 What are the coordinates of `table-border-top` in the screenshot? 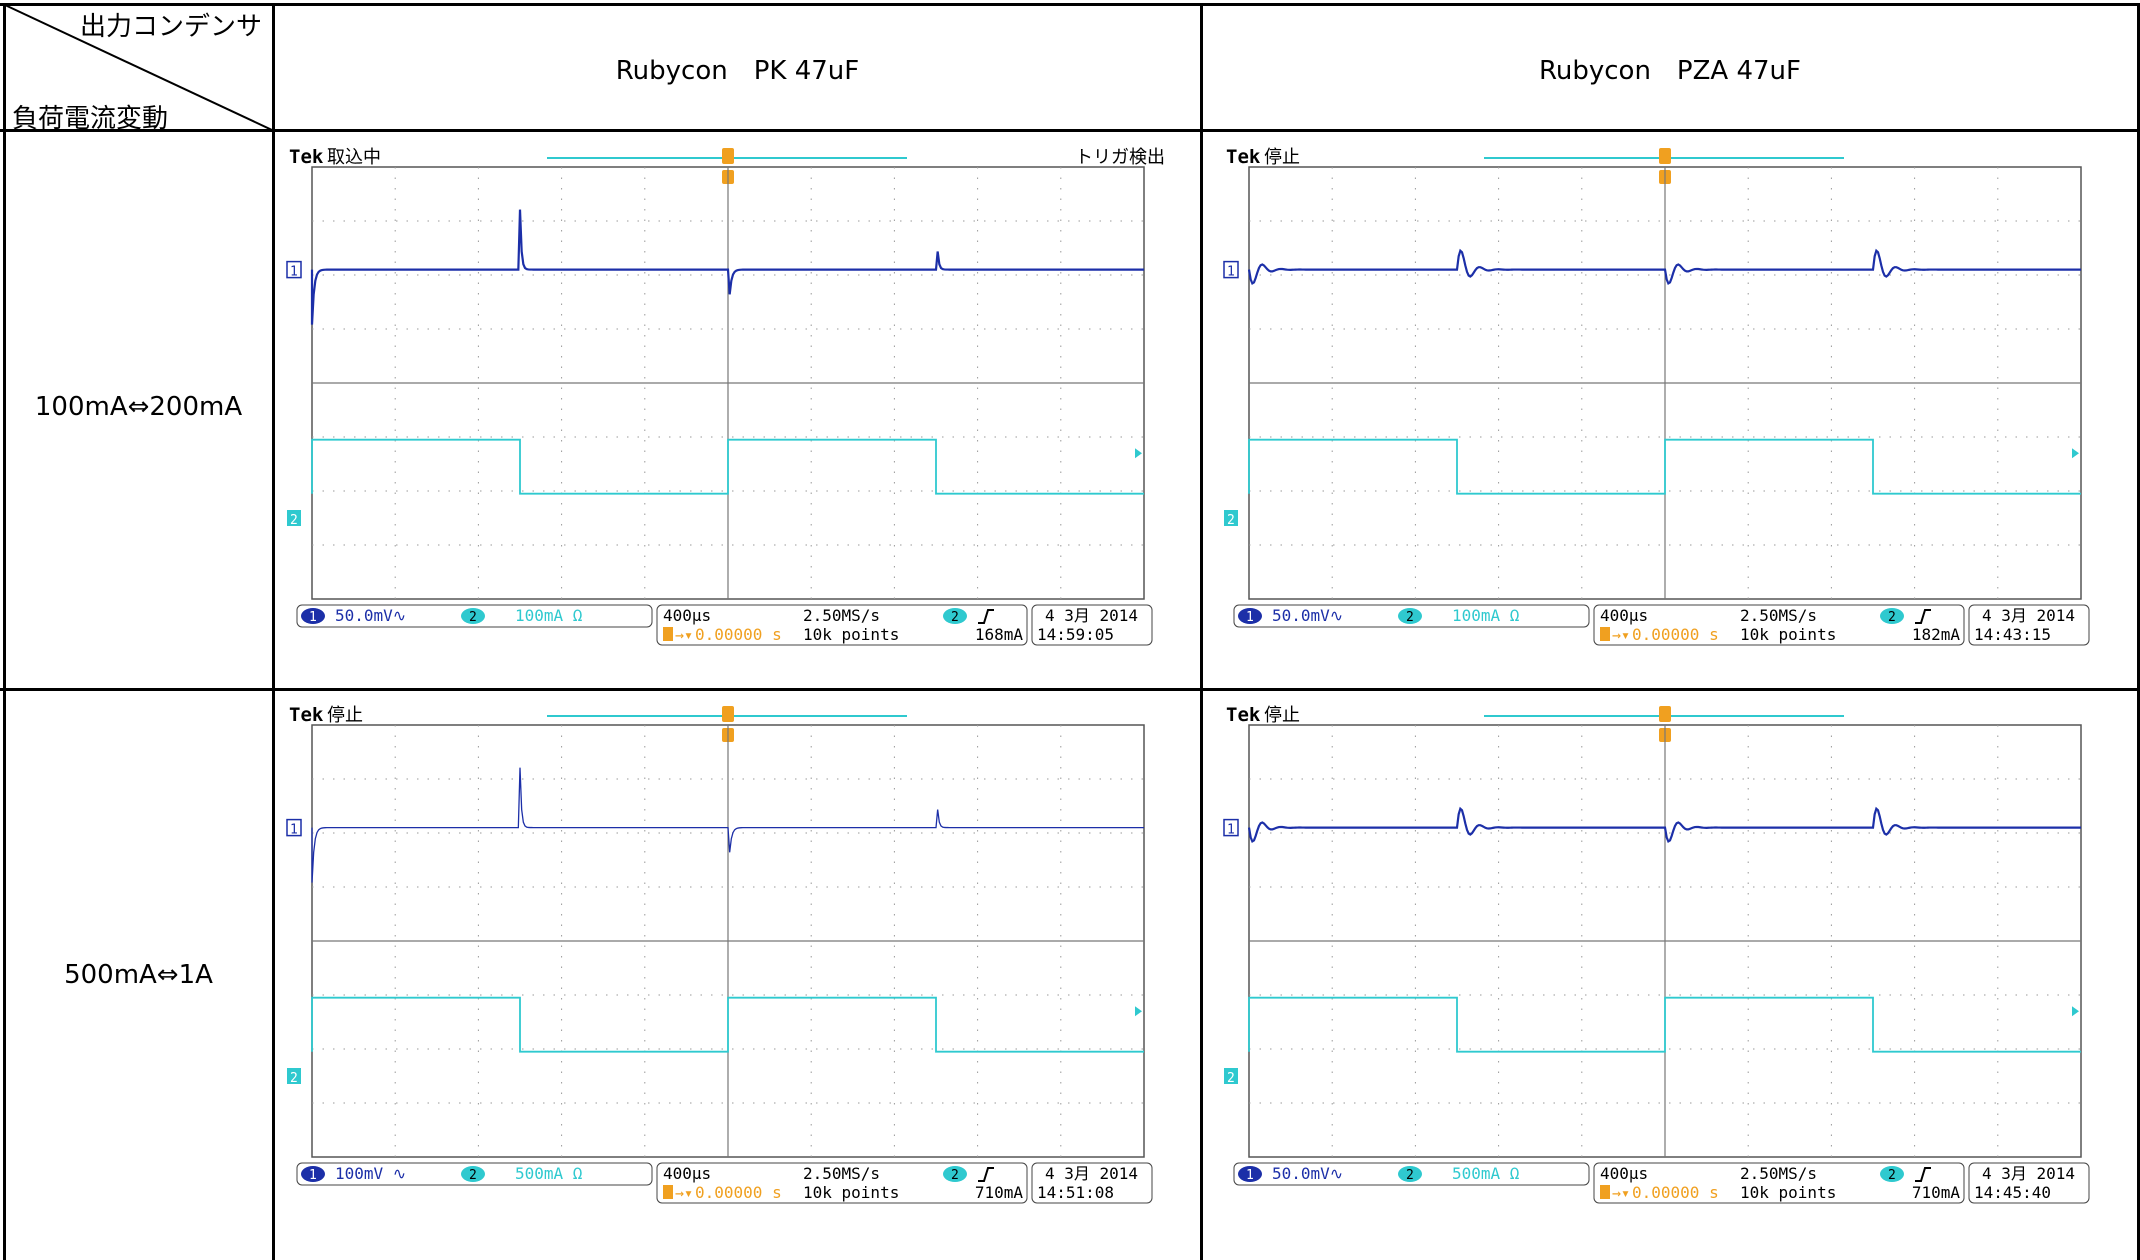 It's located at (1070, 4).